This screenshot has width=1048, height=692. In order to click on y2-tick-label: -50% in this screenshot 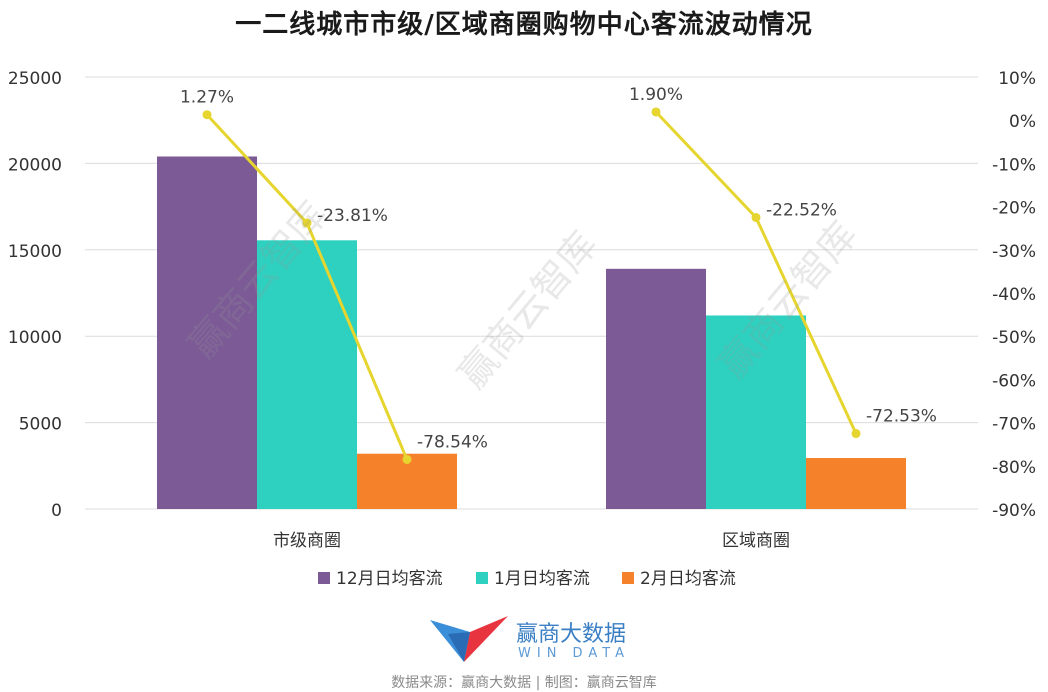, I will do `click(1014, 338)`.